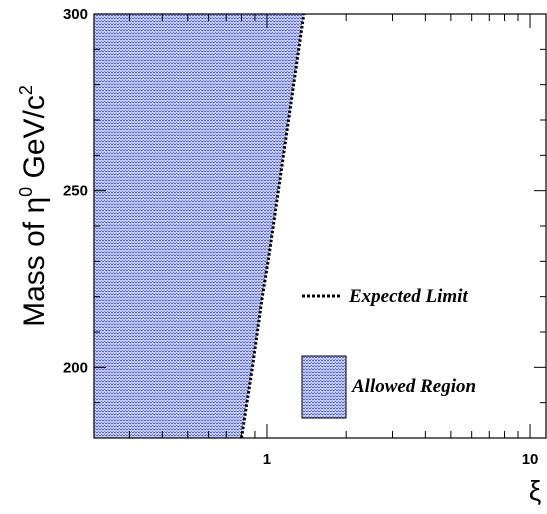 The image size is (547, 514). Describe the element at coordinates (530, 459) in the screenshot. I see `x-tick-label: 10` at that location.